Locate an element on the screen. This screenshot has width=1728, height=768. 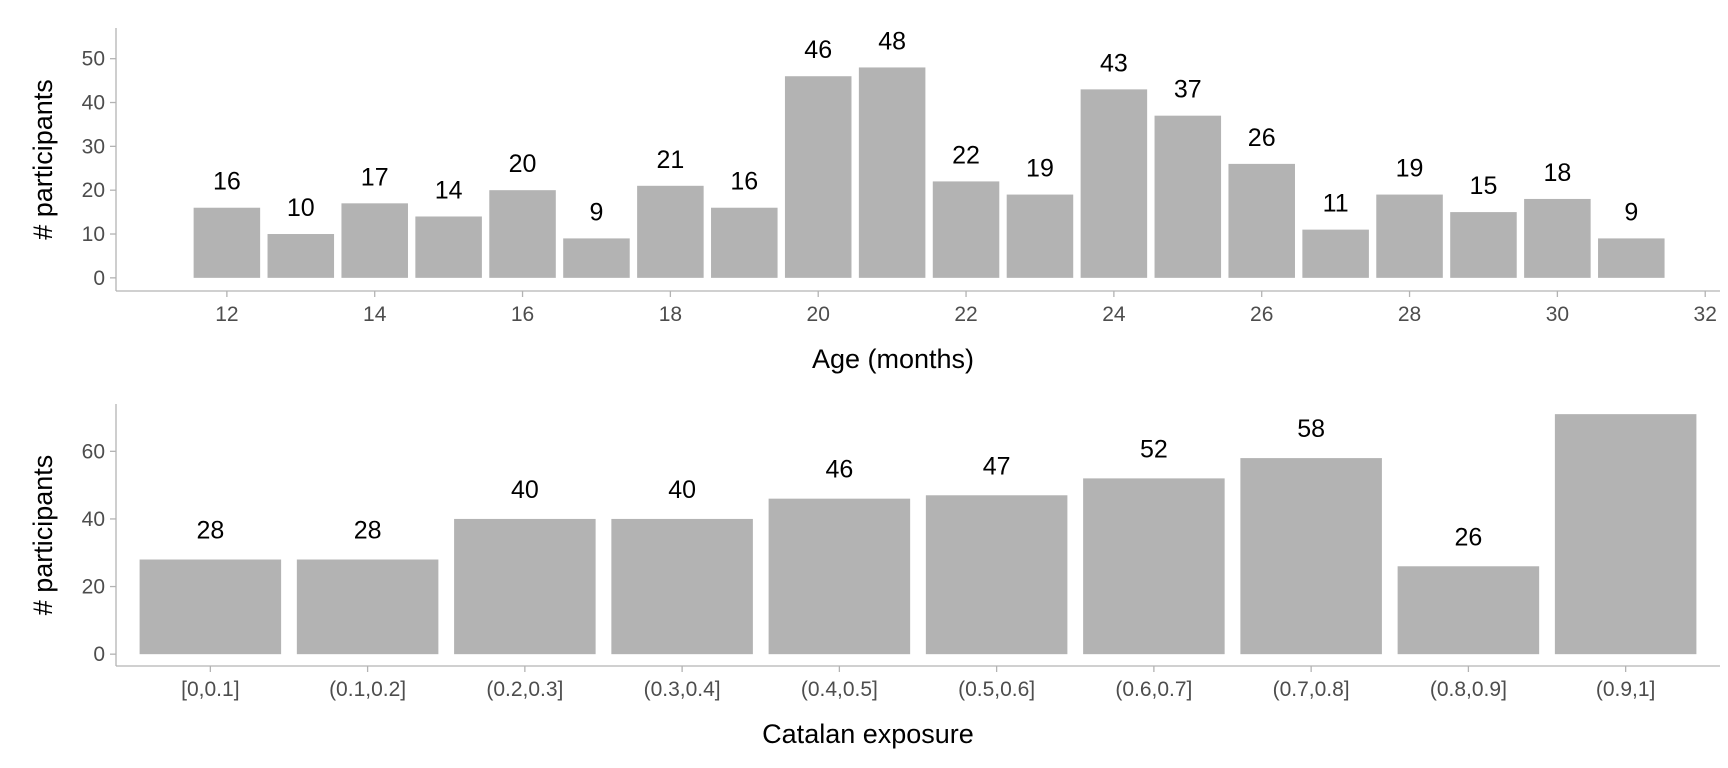
age-x-tick-label-24: 24 is located at coordinates (1114, 314).